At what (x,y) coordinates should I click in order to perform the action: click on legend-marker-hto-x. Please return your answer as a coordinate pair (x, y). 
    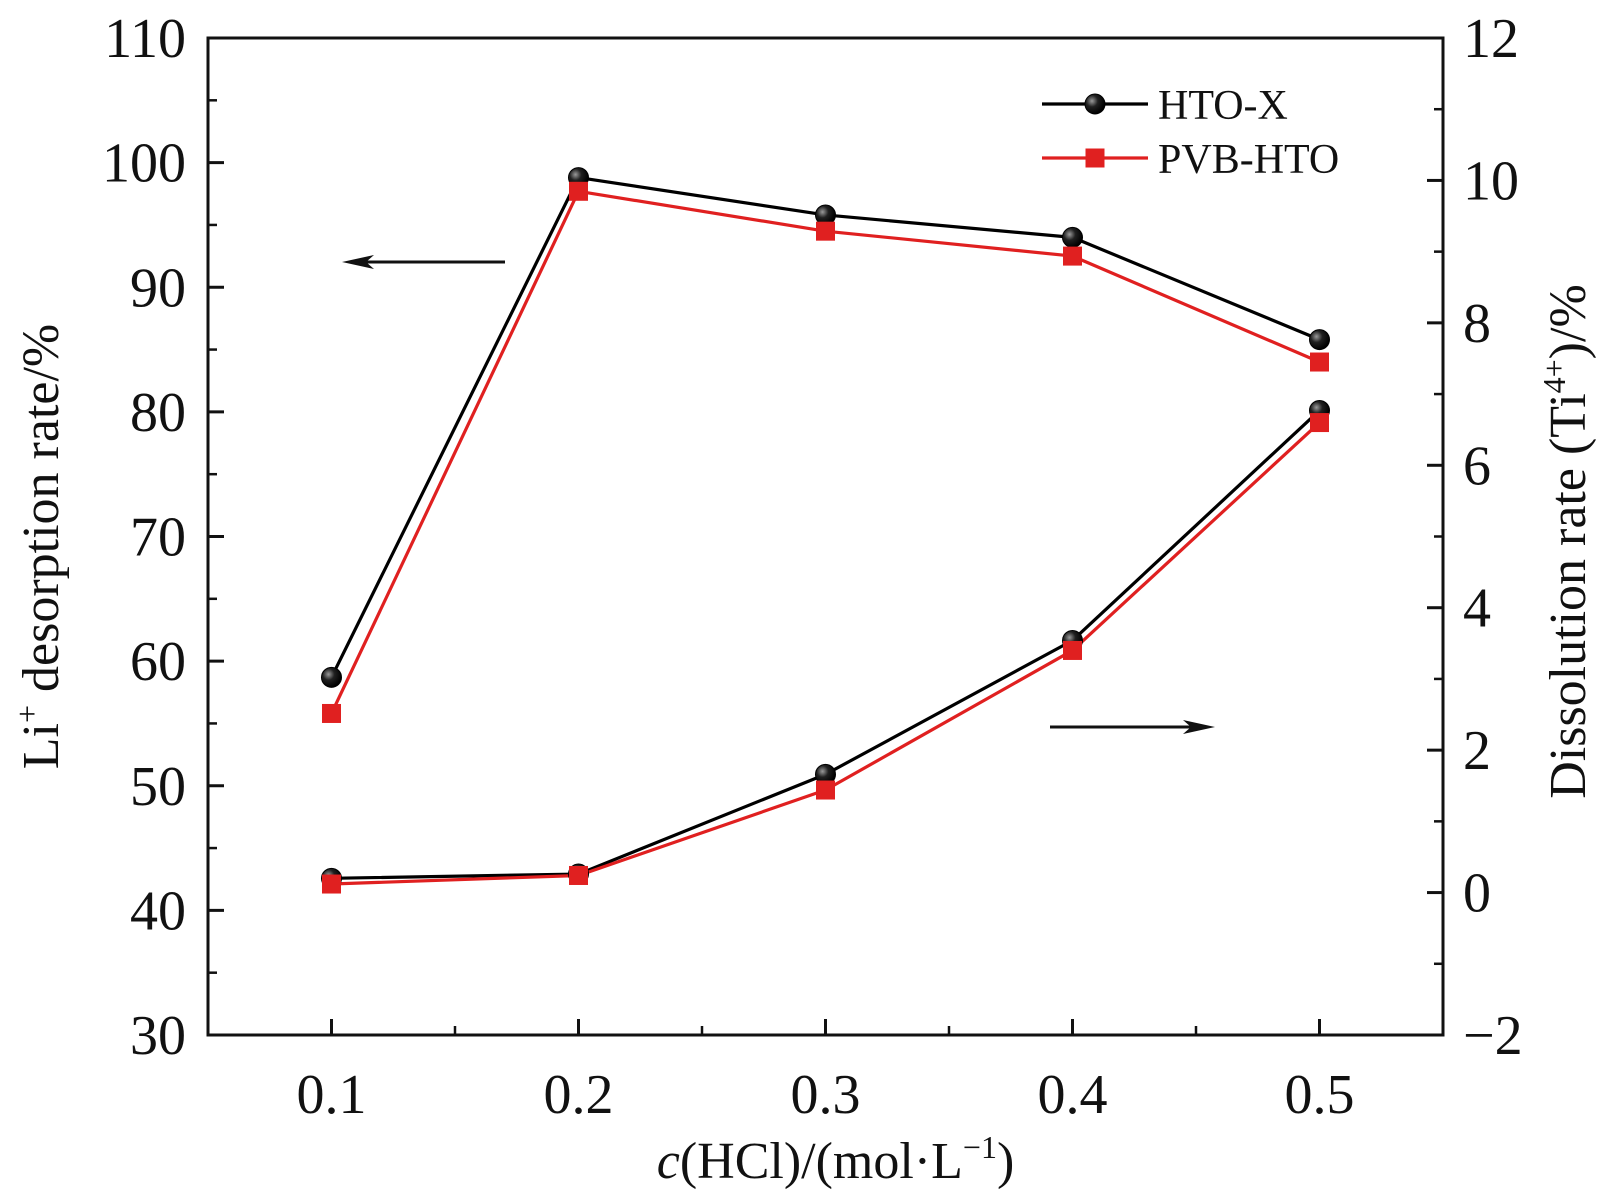
    Looking at the image, I should click on (1095, 104).